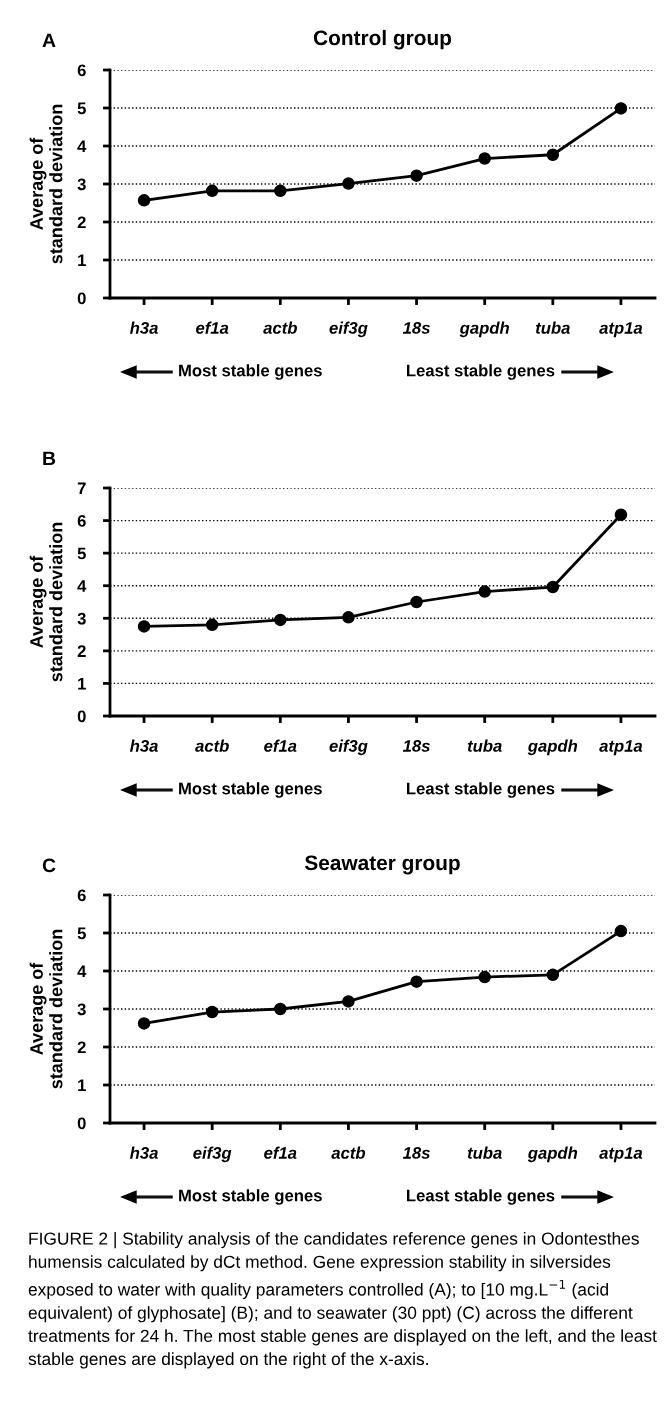 The height and width of the screenshot is (1419, 669). Describe the element at coordinates (382, 39) in the screenshot. I see `chart-title: Control group` at that location.